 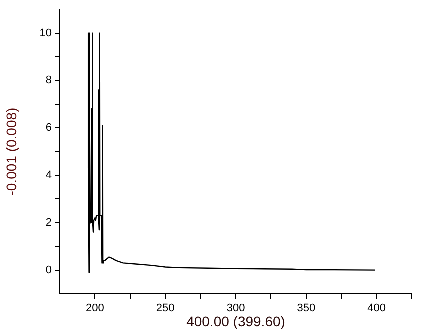 I want to click on y-tick-label: 4, so click(x=49, y=176).